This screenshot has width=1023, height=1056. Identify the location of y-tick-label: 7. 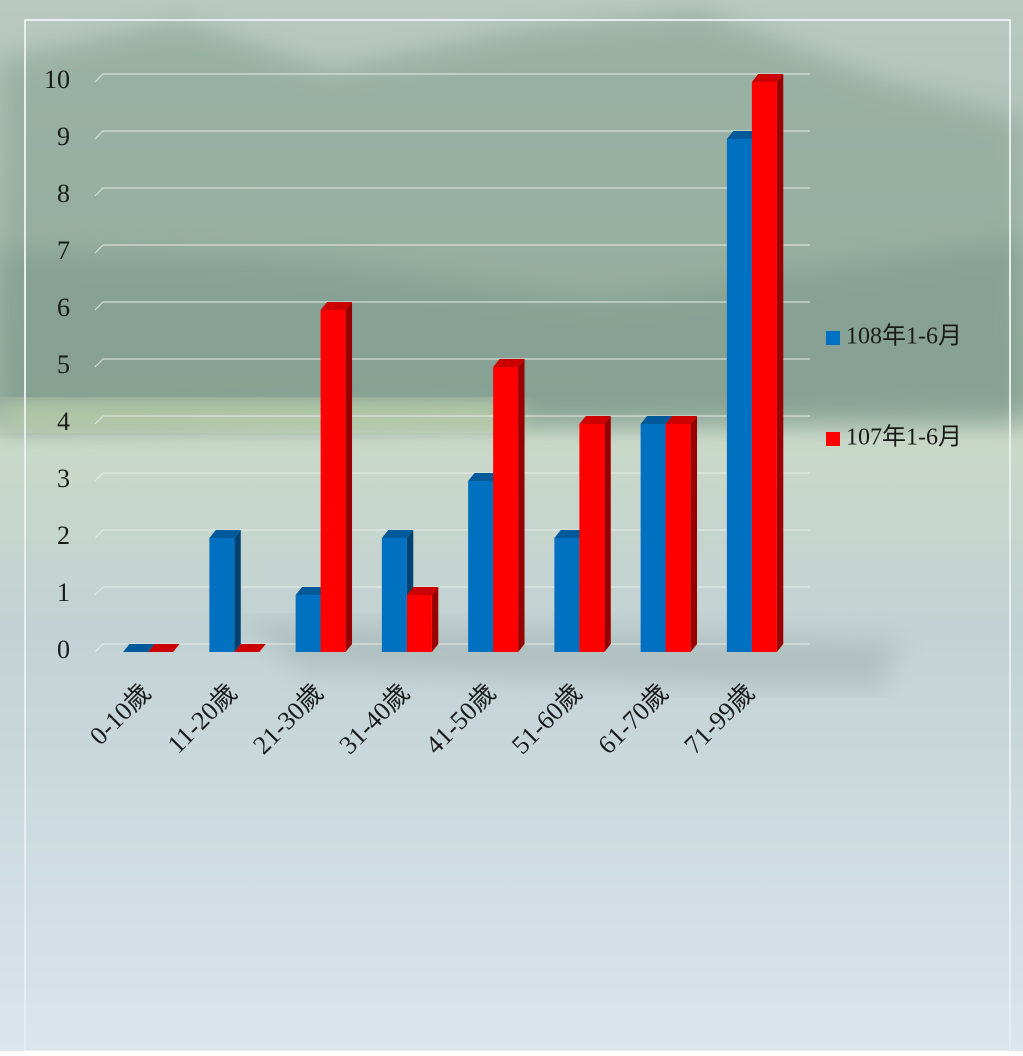
(63, 250).